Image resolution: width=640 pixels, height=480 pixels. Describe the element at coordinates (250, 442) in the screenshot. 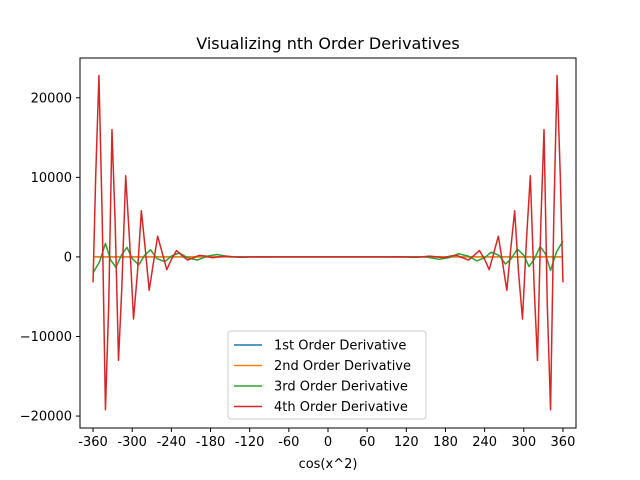

I see `x-tick-label: -120` at that location.